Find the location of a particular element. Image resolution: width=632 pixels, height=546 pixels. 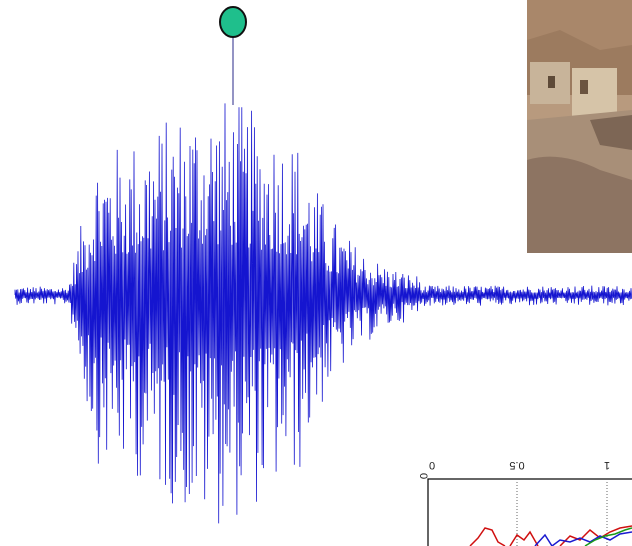

inset-frame is located at coordinates (529, 512).